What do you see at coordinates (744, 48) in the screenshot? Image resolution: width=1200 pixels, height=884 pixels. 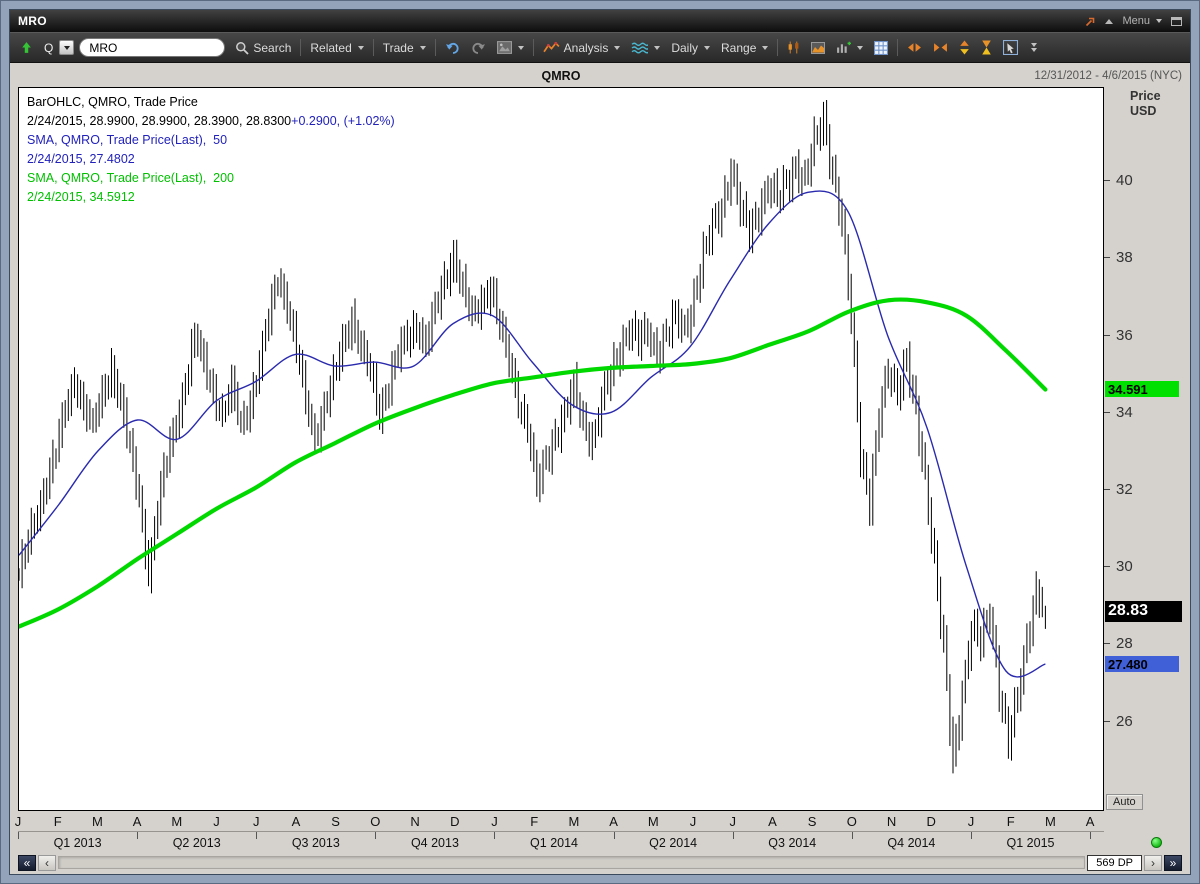 I see `range-menu: Range` at bounding box center [744, 48].